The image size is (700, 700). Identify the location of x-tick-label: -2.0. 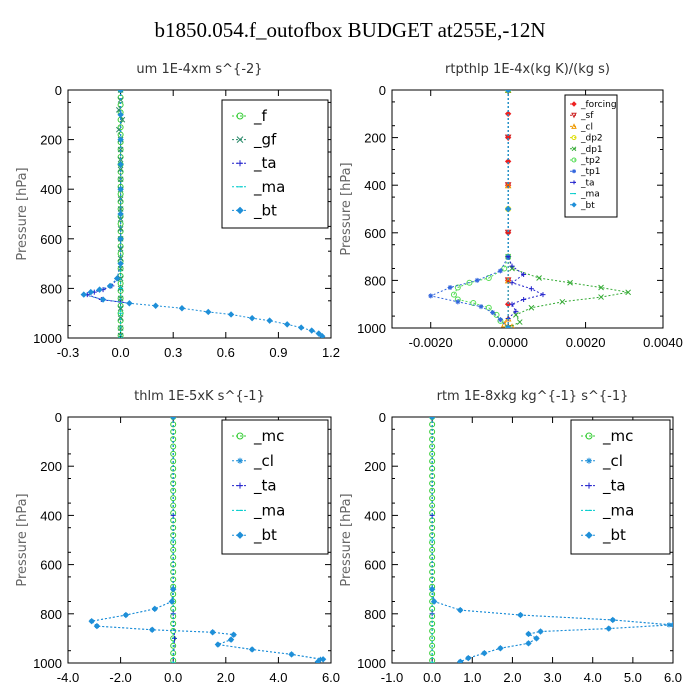
(120, 677).